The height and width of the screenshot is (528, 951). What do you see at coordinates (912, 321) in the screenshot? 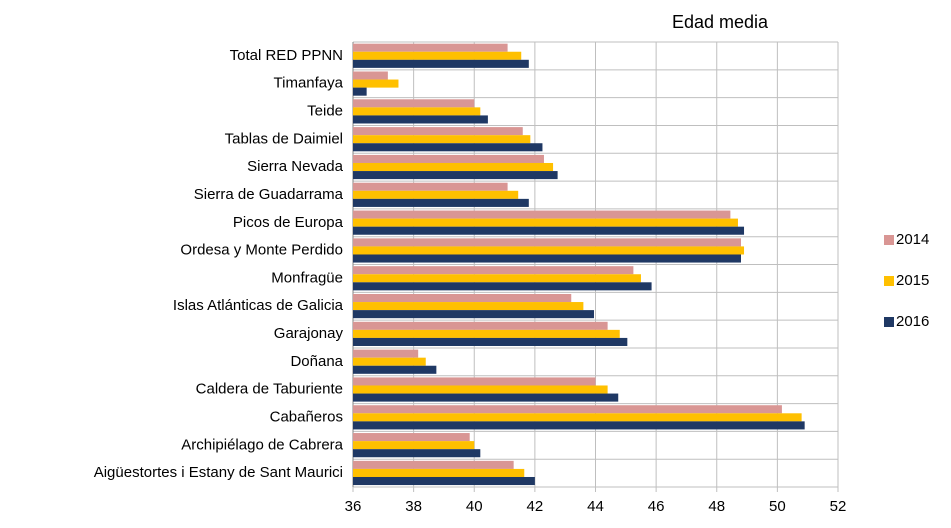
I see `legend-label: 2016` at bounding box center [912, 321].